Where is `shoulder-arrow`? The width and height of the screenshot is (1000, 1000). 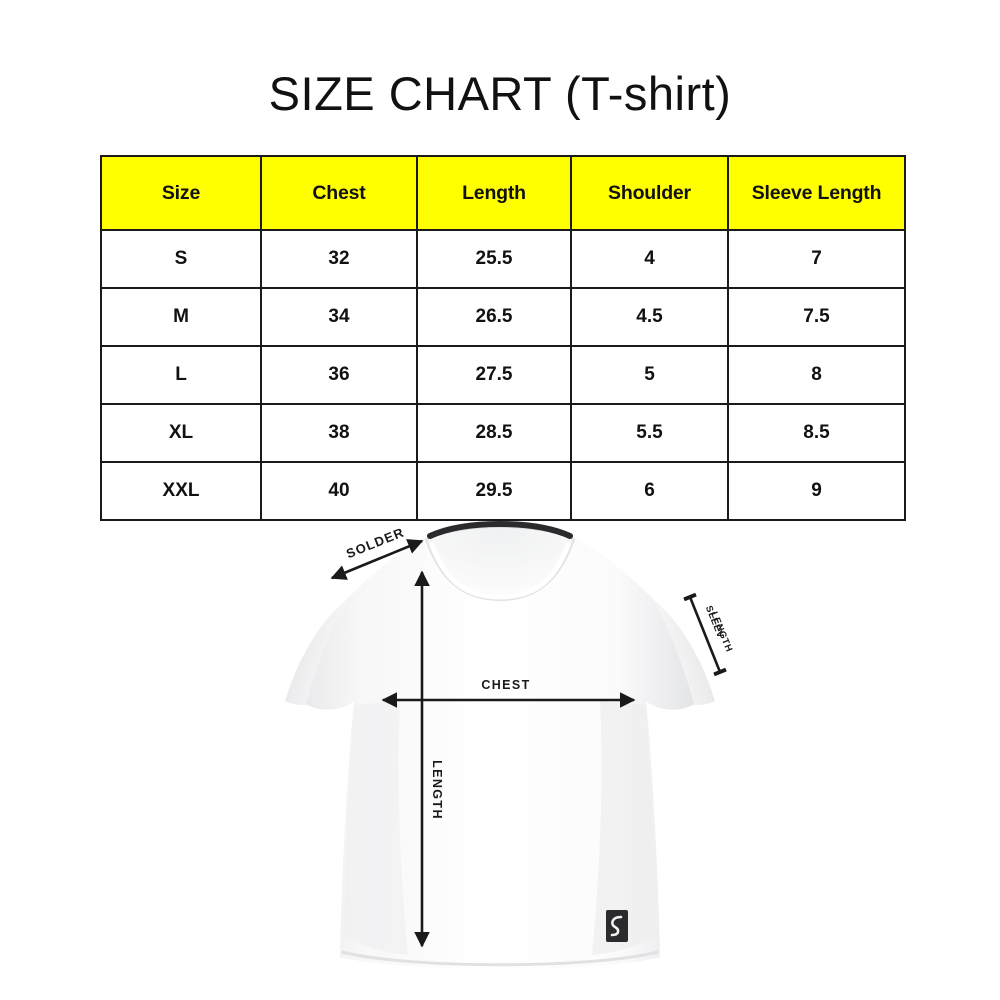
shoulder-arrow is located at coordinates (377, 559).